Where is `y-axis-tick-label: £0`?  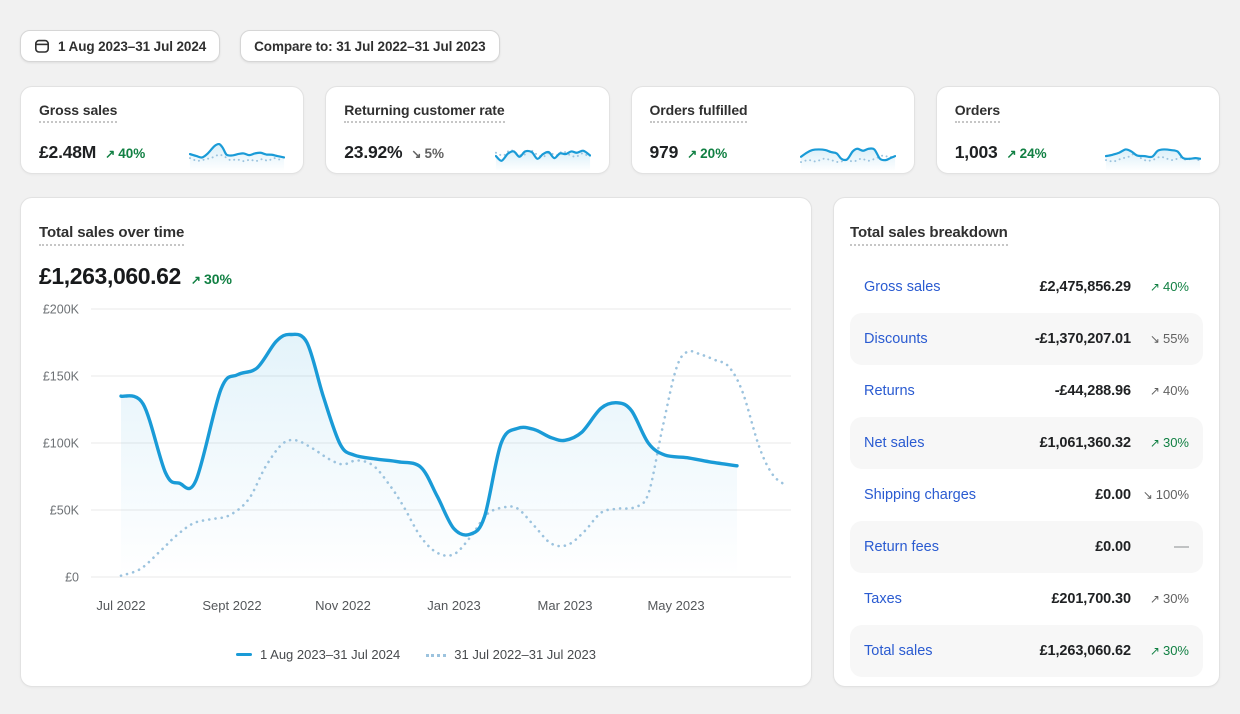 y-axis-tick-label: £0 is located at coordinates (72, 578).